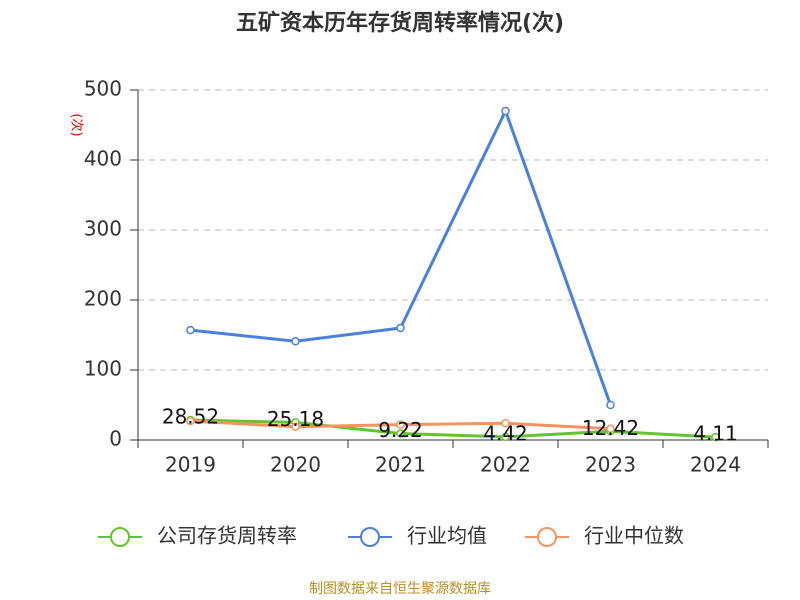 Image resolution: width=800 pixels, height=600 pixels. I want to click on data-label: 4.11, so click(715, 434).